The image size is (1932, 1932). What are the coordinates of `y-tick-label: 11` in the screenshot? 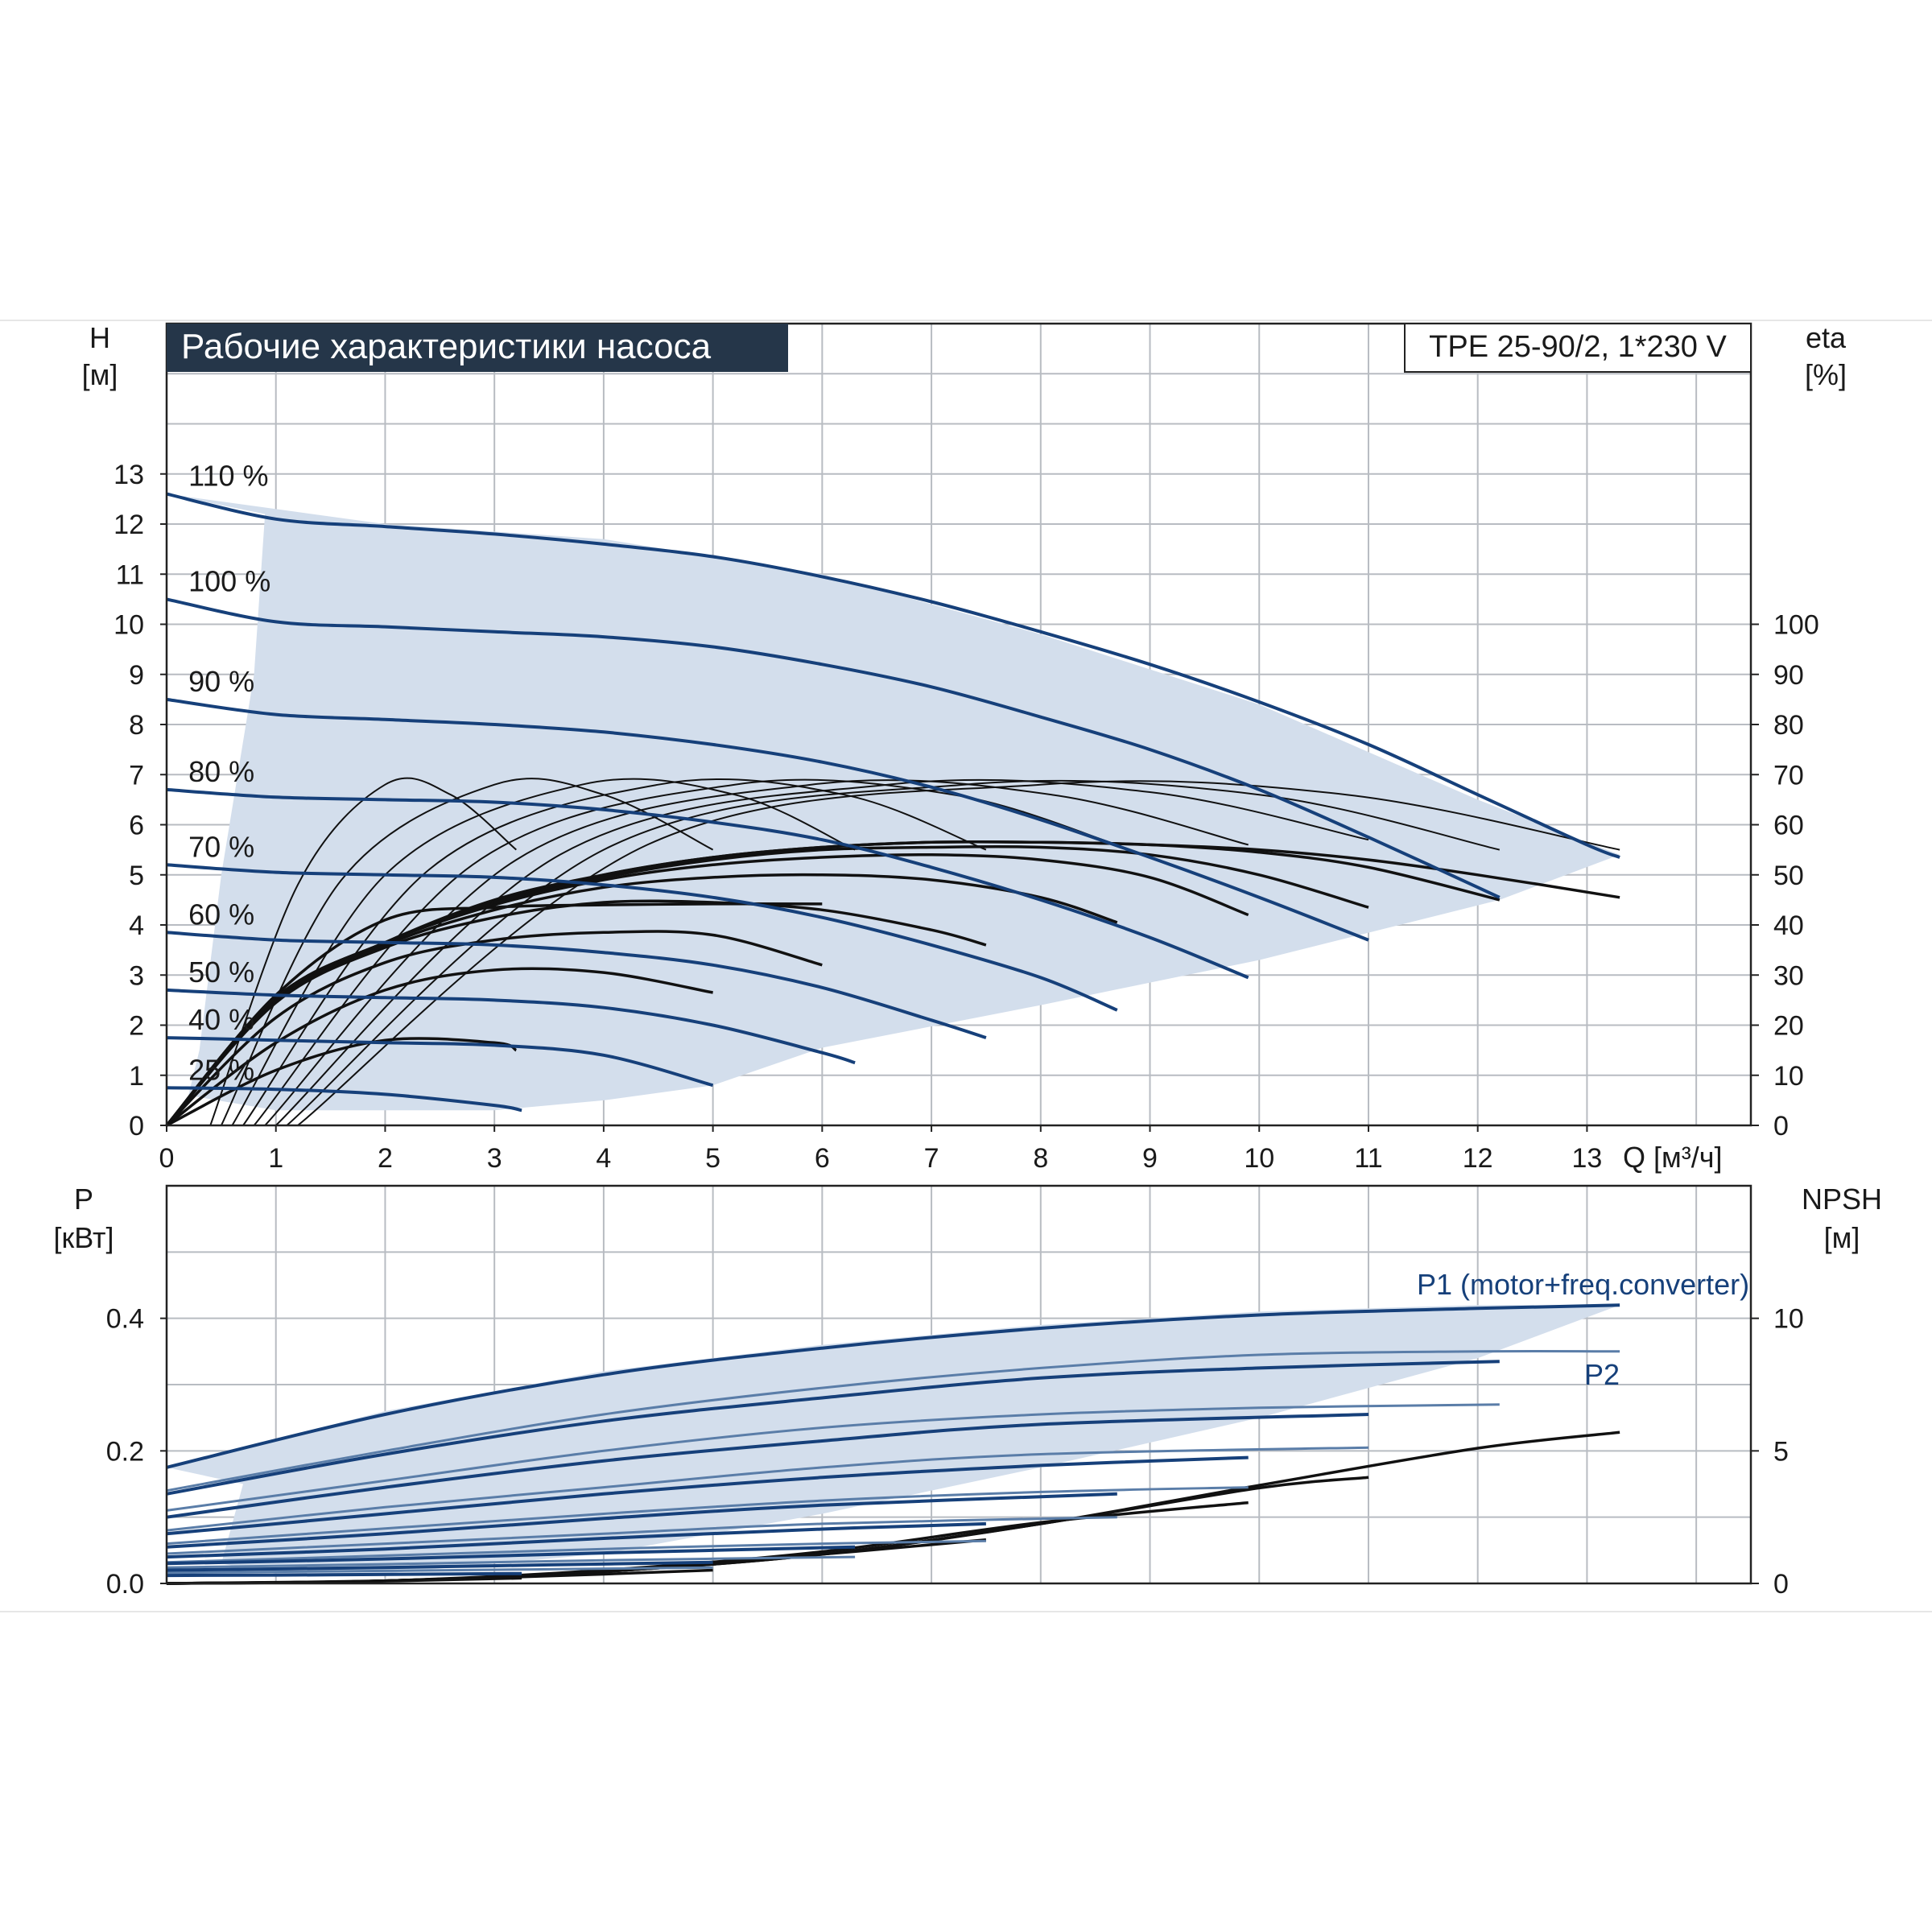 It's located at (130, 574).